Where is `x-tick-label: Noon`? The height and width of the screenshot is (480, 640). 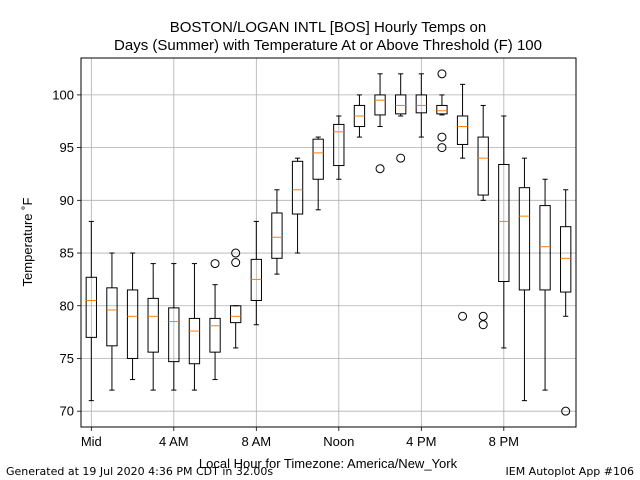 x-tick-label: Noon is located at coordinates (338, 441).